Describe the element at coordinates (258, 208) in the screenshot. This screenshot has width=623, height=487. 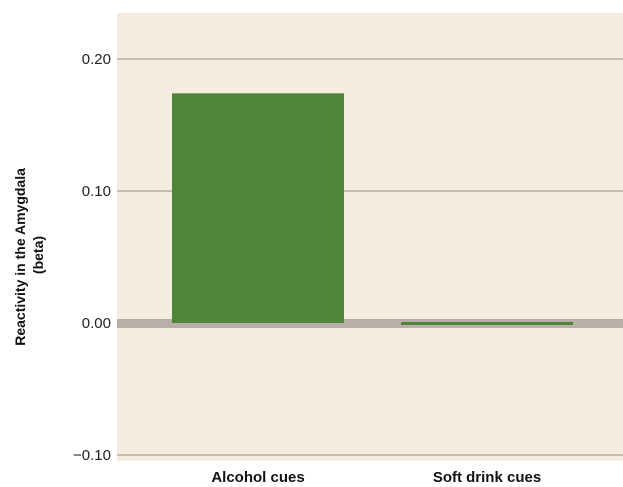
I see `bar-alcohol-cues` at that location.